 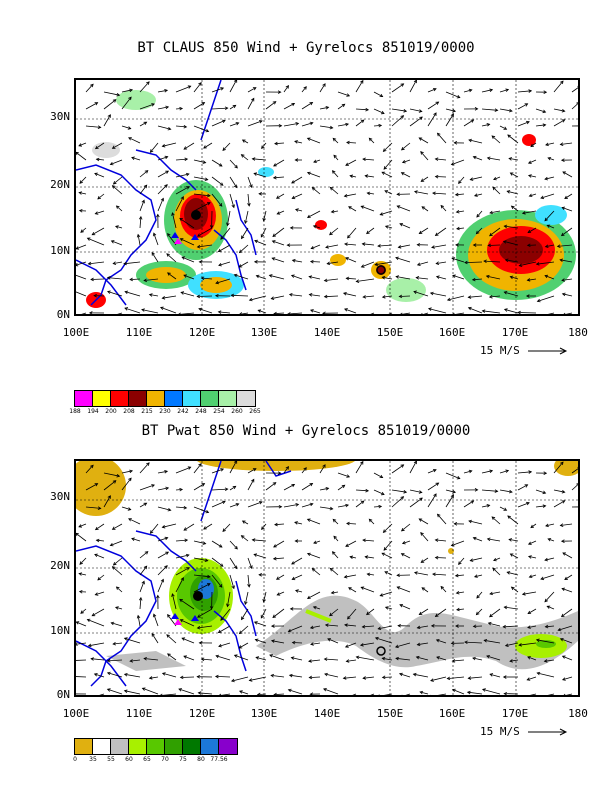 I want to click on colorbar-tick-label: 200, so click(x=111, y=411).